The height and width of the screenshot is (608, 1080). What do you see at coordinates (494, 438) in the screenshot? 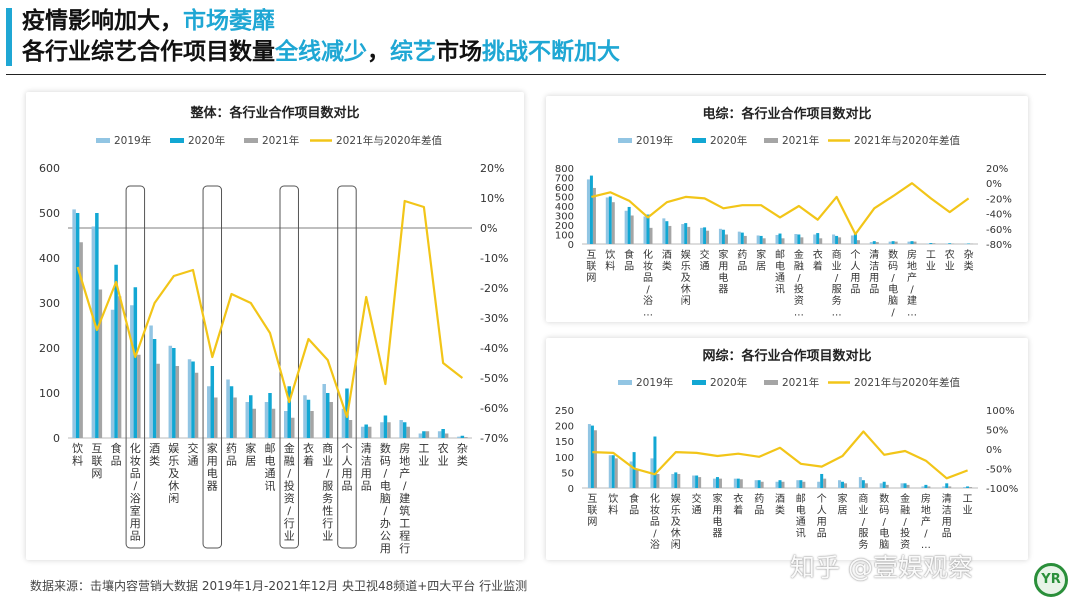
I see `y-right-tick-label: -70%` at bounding box center [494, 438].